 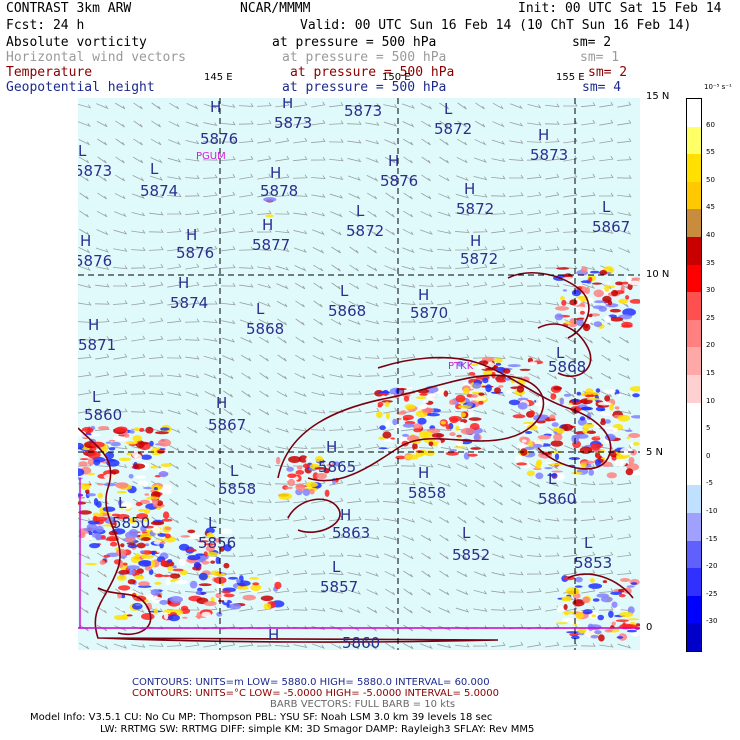 I want to click on colorbar-tick: -20, so click(x=712, y=566).